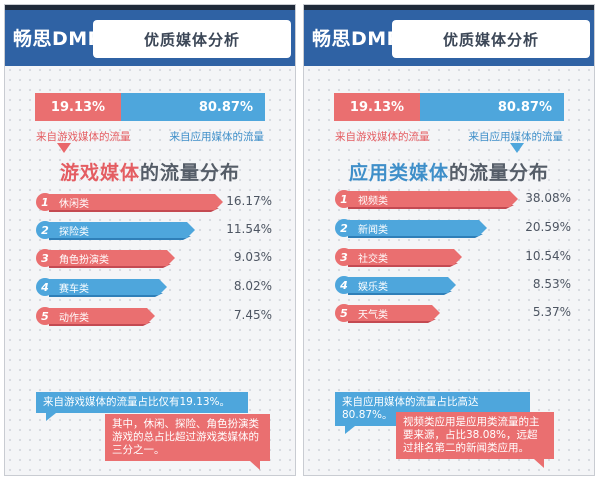 Image resolution: width=599 pixels, height=481 pixels. Describe the element at coordinates (392, 313) in the screenshot. I see `category-bar: 天气类` at that location.